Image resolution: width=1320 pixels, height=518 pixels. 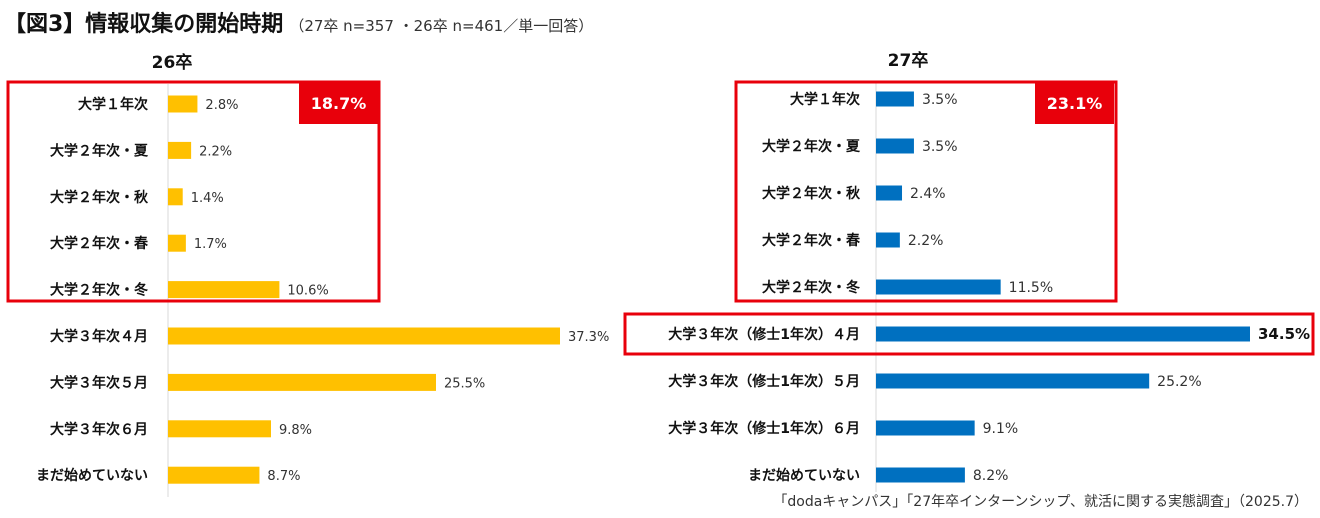 What do you see at coordinates (99, 429) in the screenshot?
I see `category-label: 大学３年次６月` at bounding box center [99, 429].